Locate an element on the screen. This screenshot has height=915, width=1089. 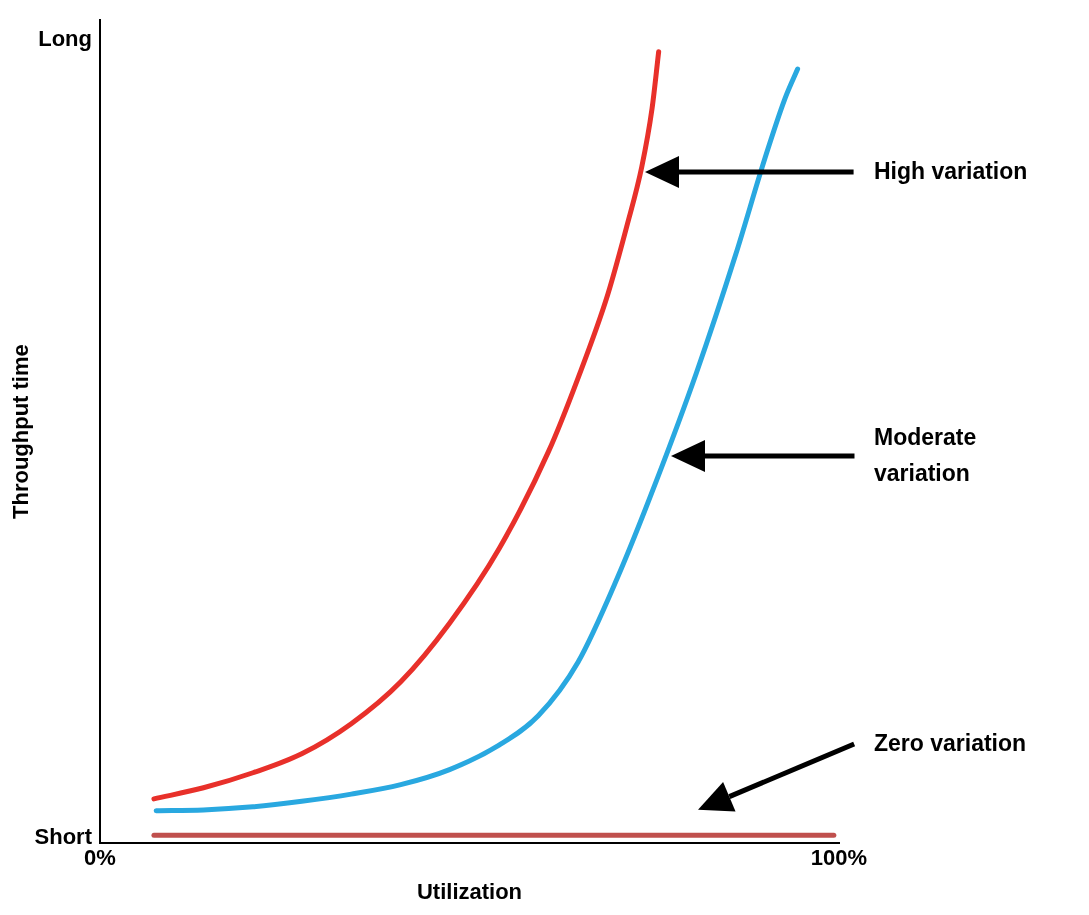
x-axis-title: Utilization is located at coordinates (469, 891).